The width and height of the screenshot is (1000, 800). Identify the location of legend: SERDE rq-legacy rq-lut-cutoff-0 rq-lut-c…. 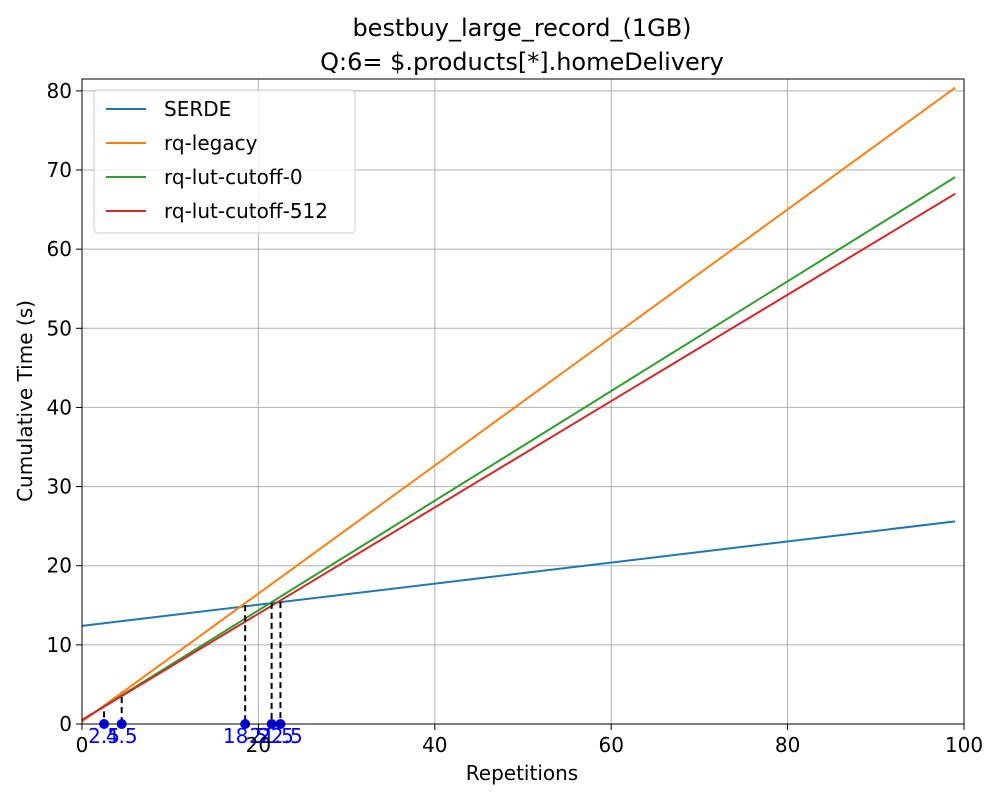
(224, 161).